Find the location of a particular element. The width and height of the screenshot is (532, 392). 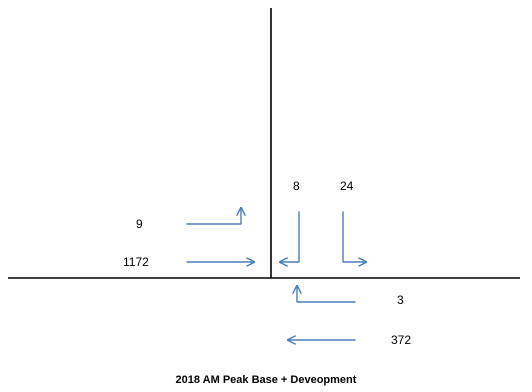

southbound-left-turn-arrow-icon is located at coordinates (290, 236).